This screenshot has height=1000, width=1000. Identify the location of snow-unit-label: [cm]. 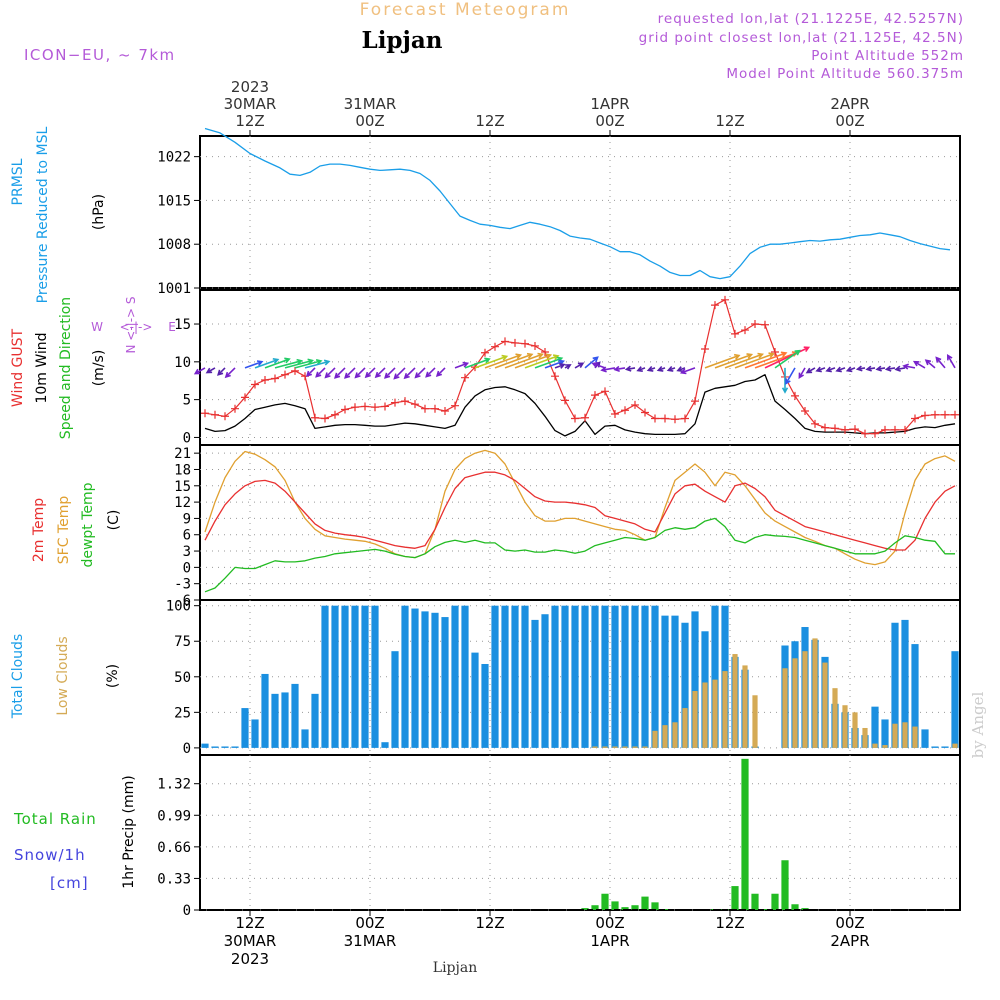
(69, 883).